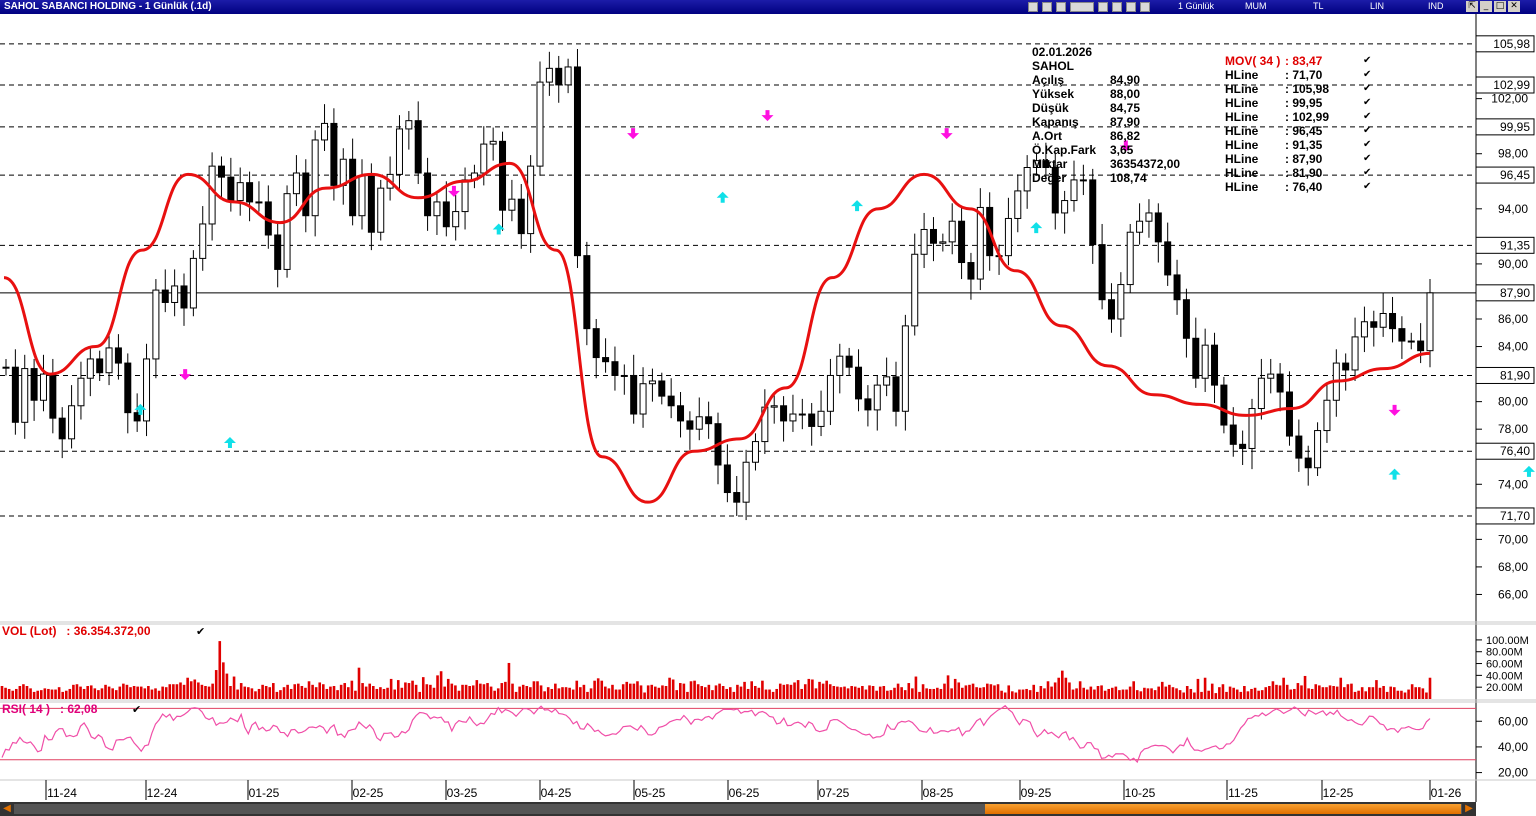 This screenshot has height=816, width=1536. What do you see at coordinates (1500, 6) in the screenshot?
I see `maximize-icon: □` at bounding box center [1500, 6].